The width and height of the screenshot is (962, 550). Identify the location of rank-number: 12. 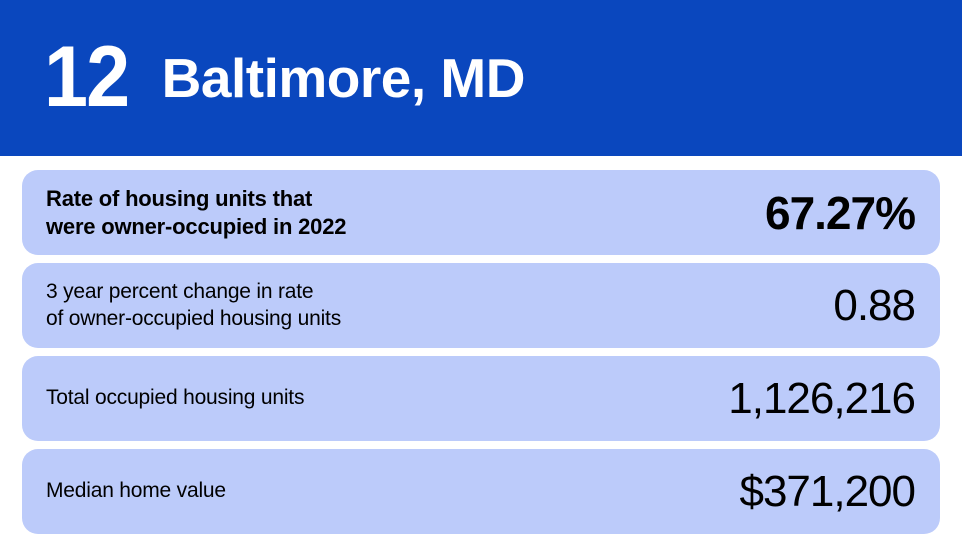
(87, 77).